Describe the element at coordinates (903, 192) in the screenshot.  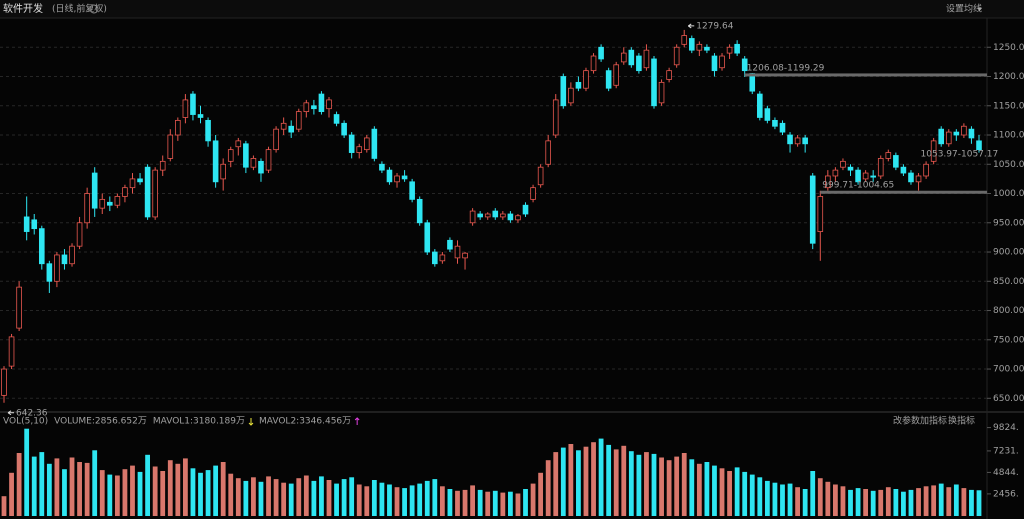
I see `zone-band` at that location.